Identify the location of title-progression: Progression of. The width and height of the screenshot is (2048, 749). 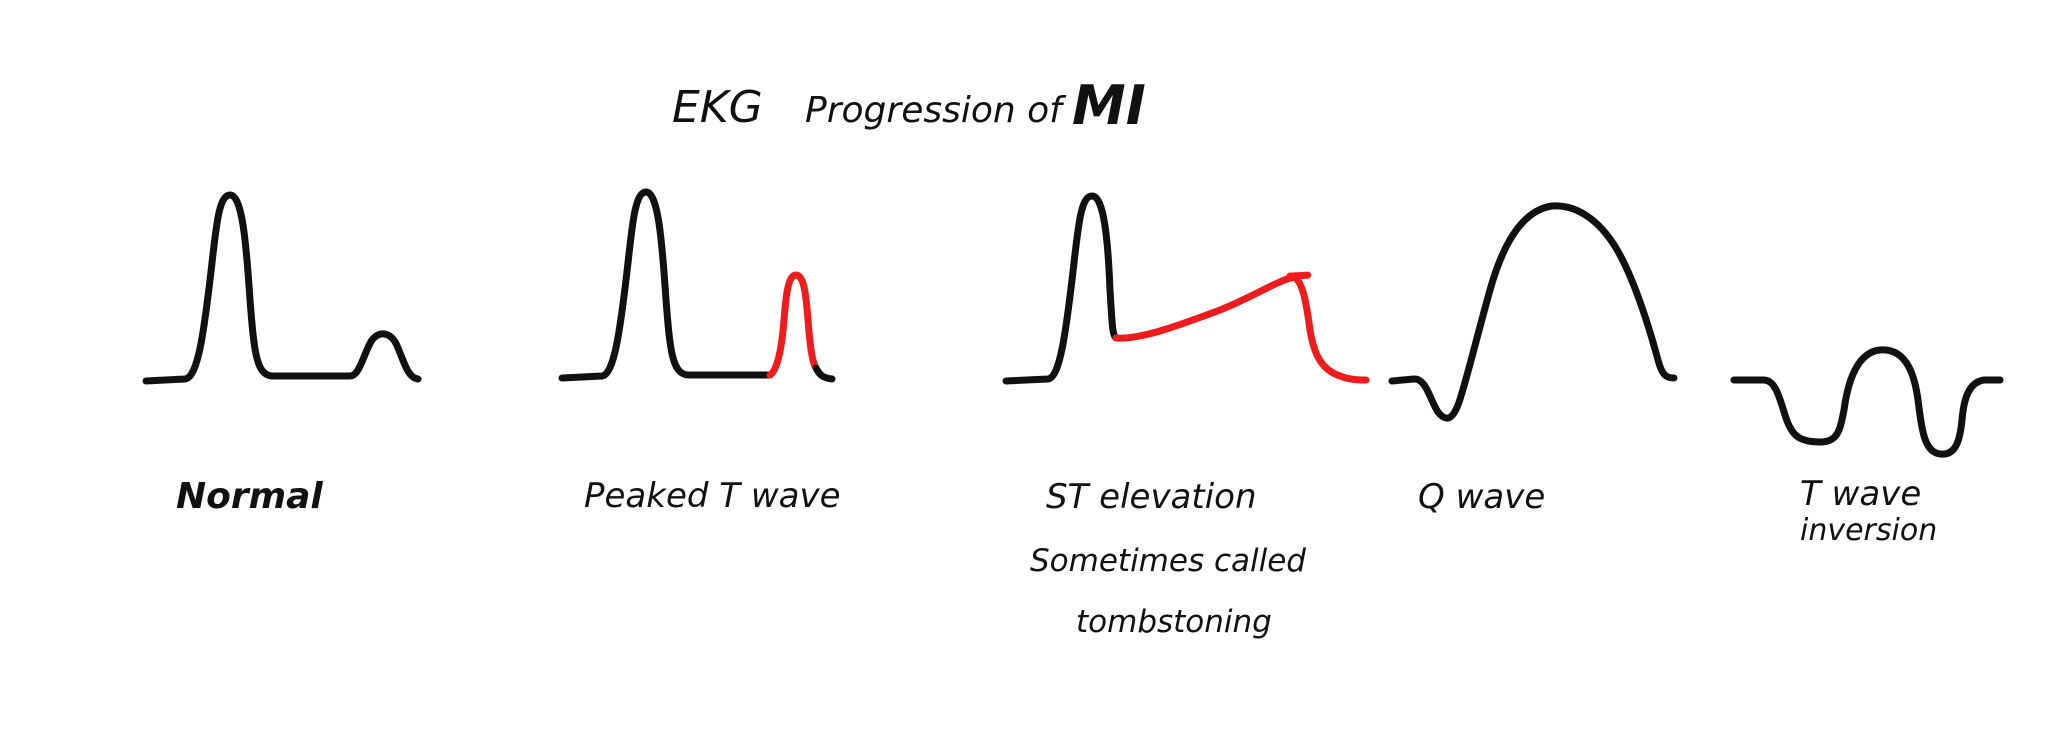
(936, 110).